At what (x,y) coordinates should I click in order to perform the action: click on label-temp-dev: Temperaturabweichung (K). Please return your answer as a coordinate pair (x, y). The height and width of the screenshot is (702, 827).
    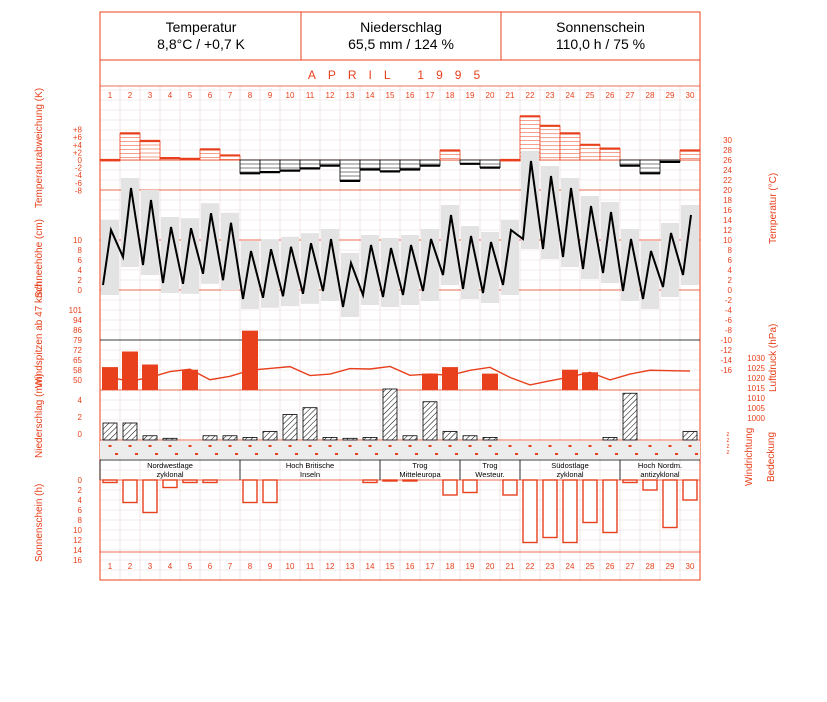
    Looking at the image, I should click on (39, 147).